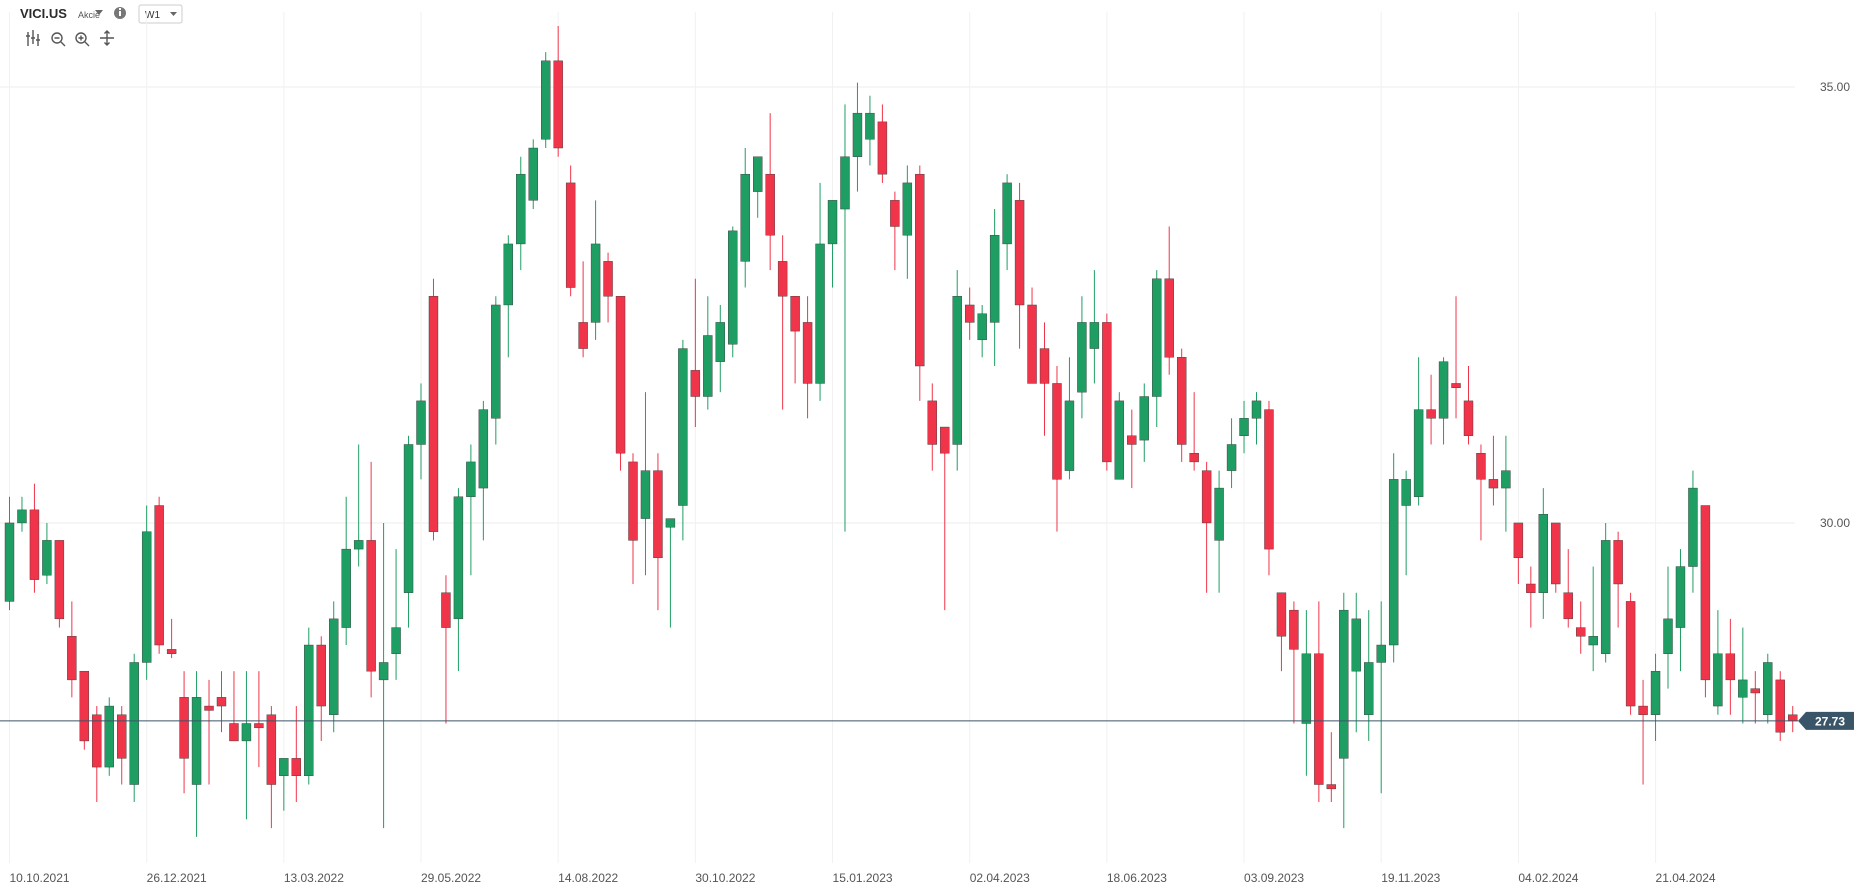 Image resolution: width=1858 pixels, height=888 pixels. I want to click on x-tick-label: 30.10.2022, so click(725, 878).